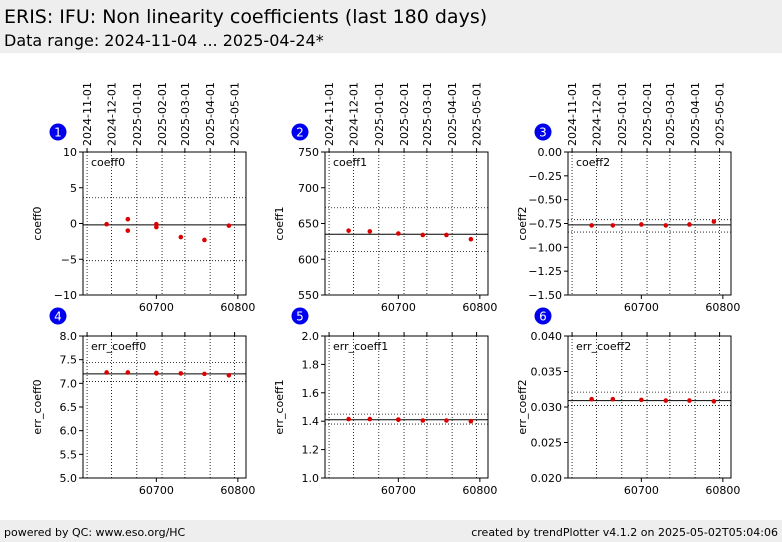  What do you see at coordinates (547, 407) in the screenshot?
I see `y-tick-label: 0.030` at bounding box center [547, 407].